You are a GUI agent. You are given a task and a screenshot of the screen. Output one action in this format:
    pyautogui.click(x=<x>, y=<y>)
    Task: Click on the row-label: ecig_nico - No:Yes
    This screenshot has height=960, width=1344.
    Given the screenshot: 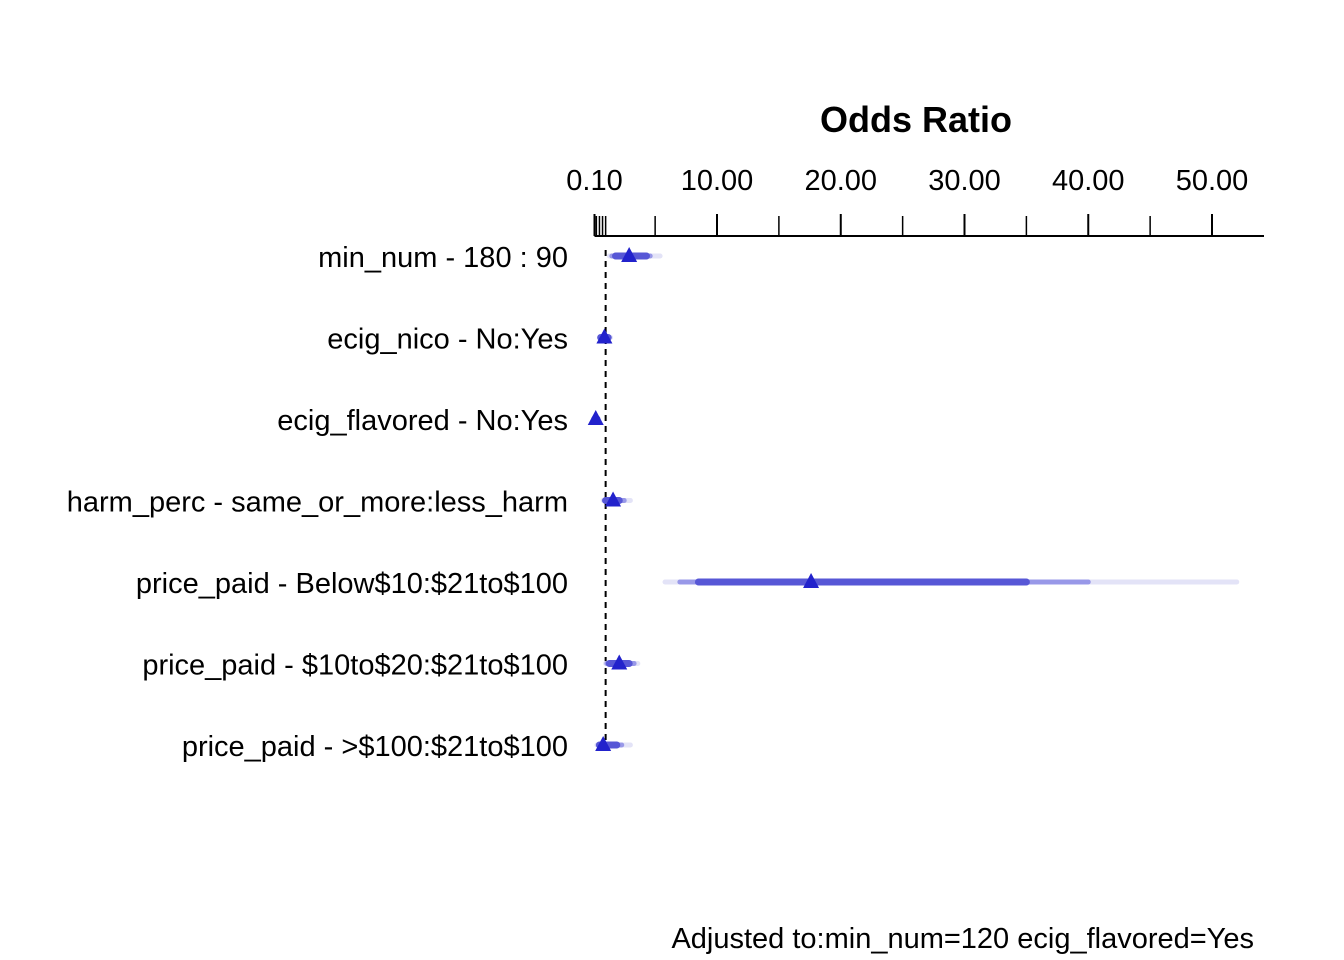 What is the action you would take?
    pyautogui.click(x=447, y=340)
    